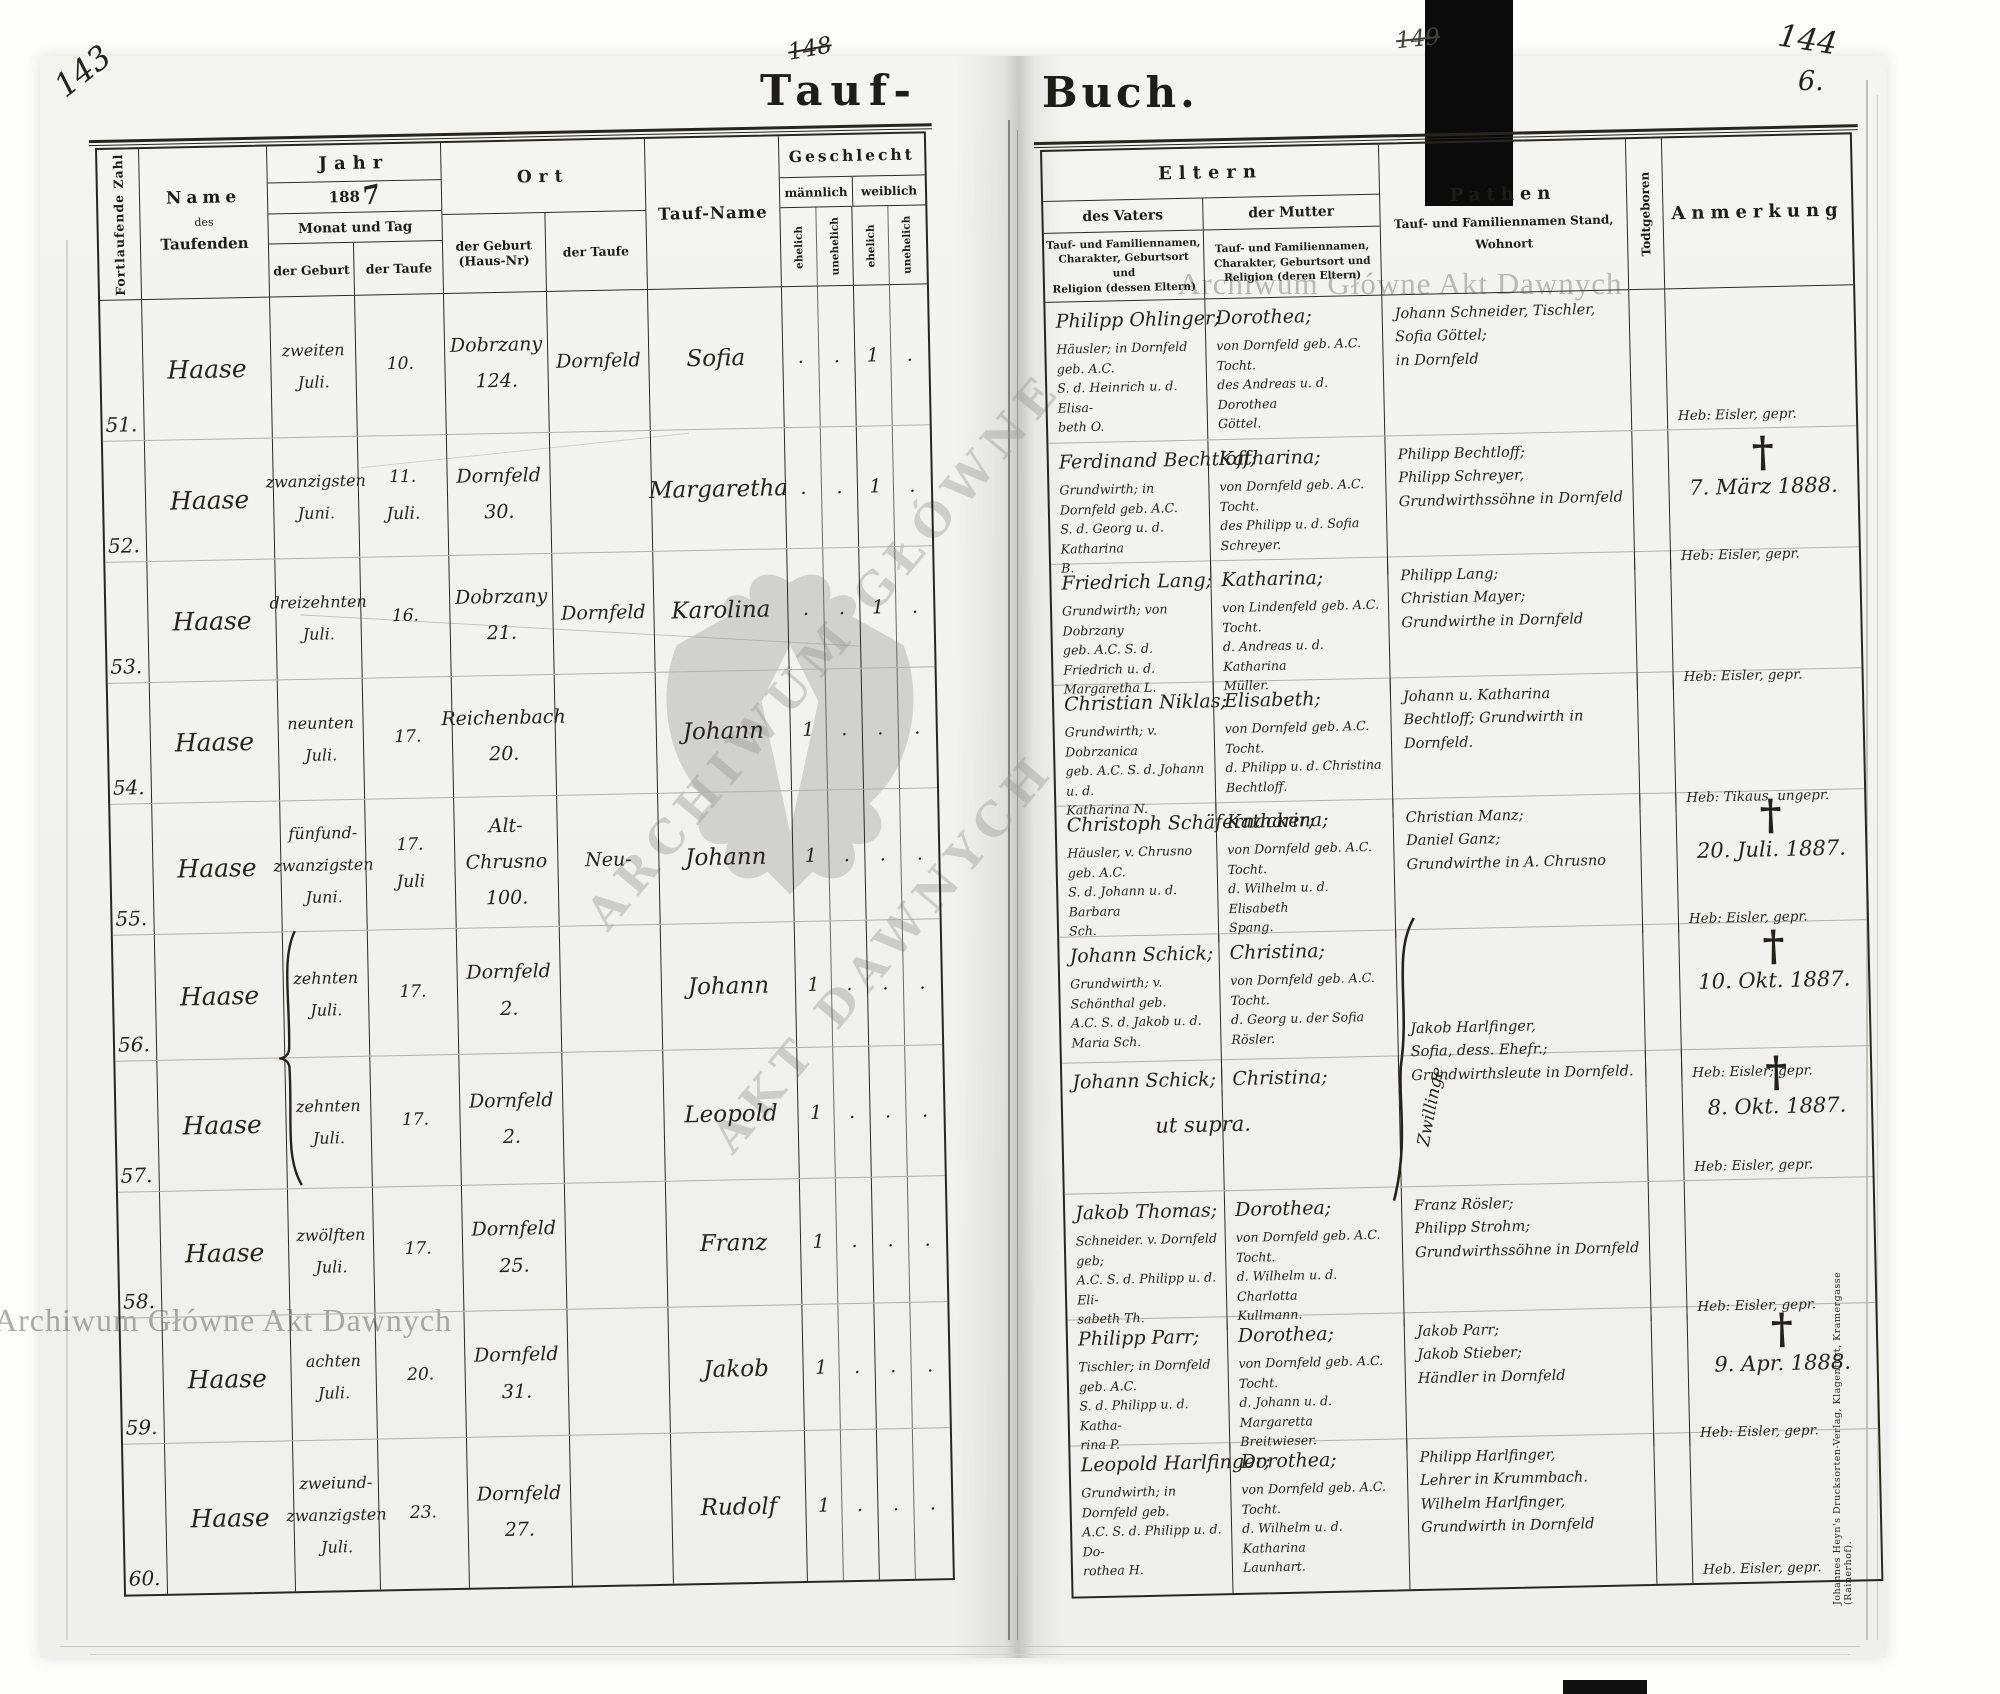  Describe the element at coordinates (734, 1243) in the screenshot. I see `cell-baptismal-name: Franz` at that location.